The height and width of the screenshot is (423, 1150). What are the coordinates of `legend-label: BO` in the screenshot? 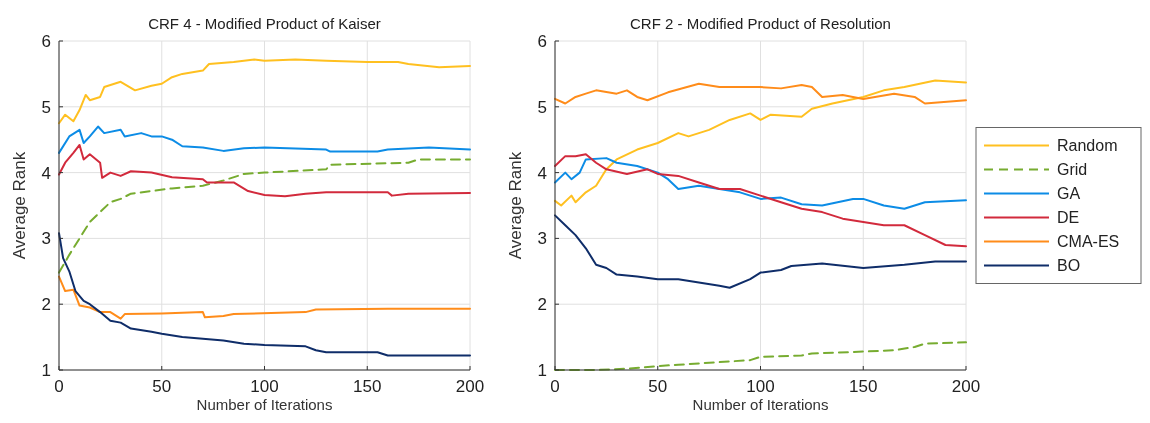 It's located at (1069, 266).